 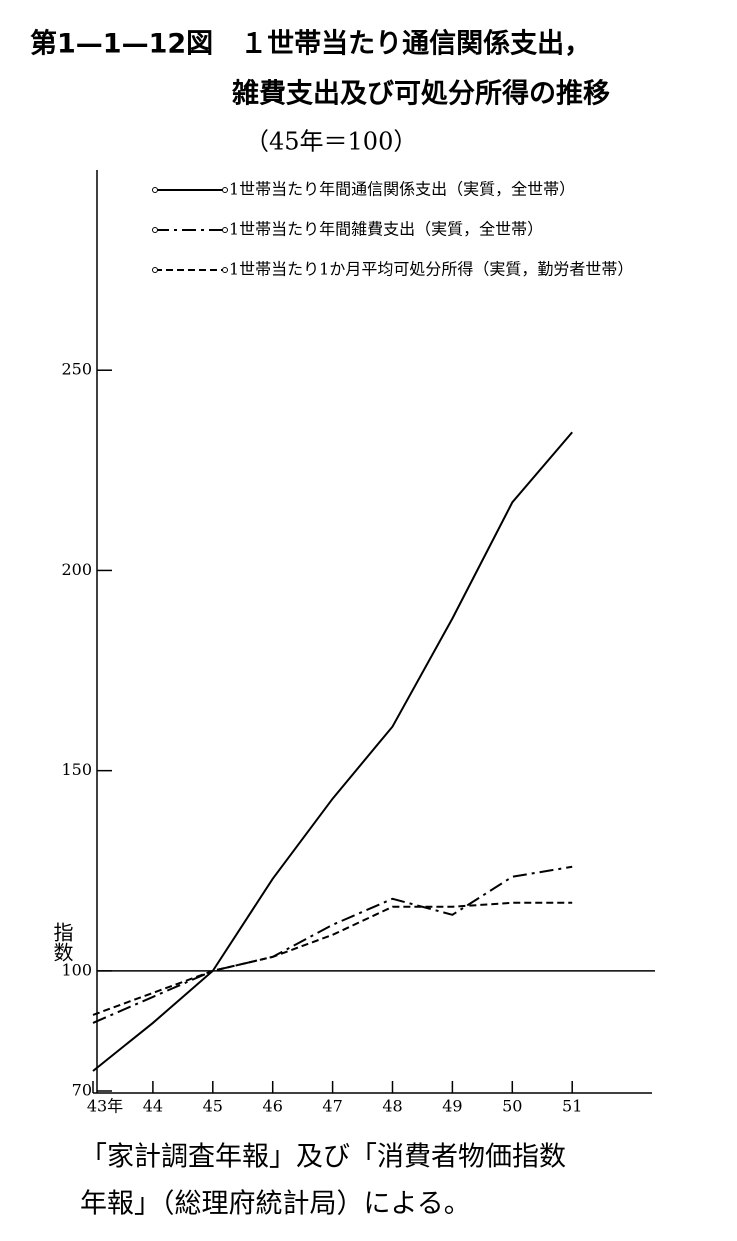 What do you see at coordinates (76, 569) in the screenshot?
I see `y-tick-label: 200` at bounding box center [76, 569].